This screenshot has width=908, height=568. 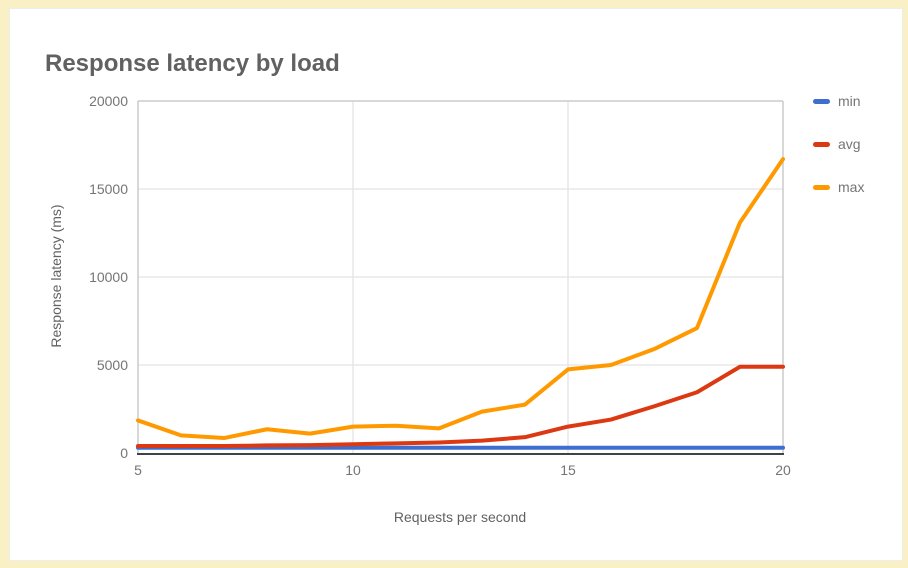 I want to click on x-tick-label: 10, so click(x=353, y=470).